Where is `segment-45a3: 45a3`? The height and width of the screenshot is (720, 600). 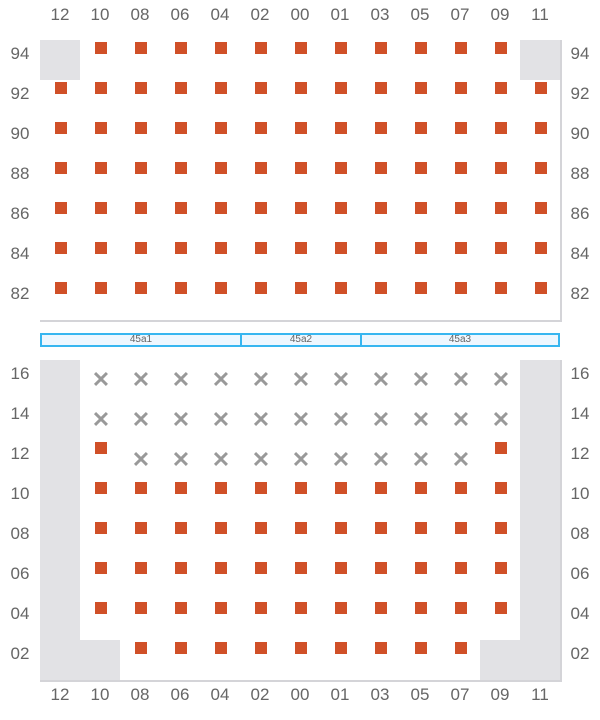
segment-45a3: 45a3 is located at coordinates (460, 340).